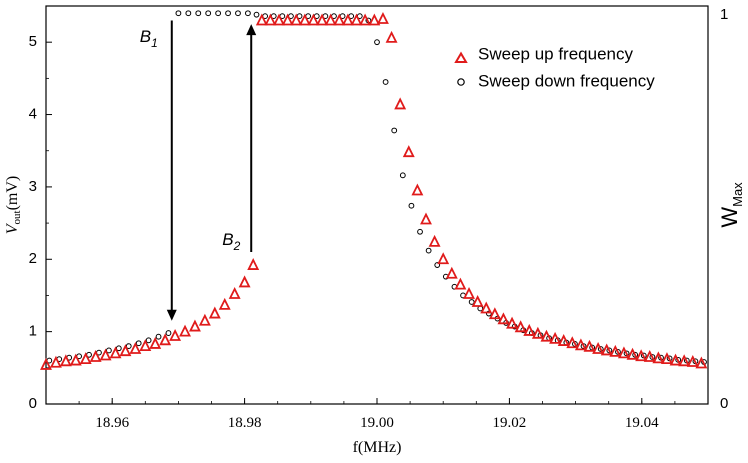  Describe the element at coordinates (33, 41) in the screenshot. I see `y-tick-label: 5` at that location.